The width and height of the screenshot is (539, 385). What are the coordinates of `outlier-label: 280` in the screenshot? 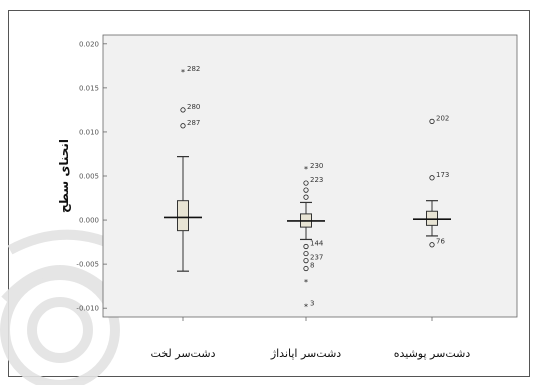 It's located at (193, 107).